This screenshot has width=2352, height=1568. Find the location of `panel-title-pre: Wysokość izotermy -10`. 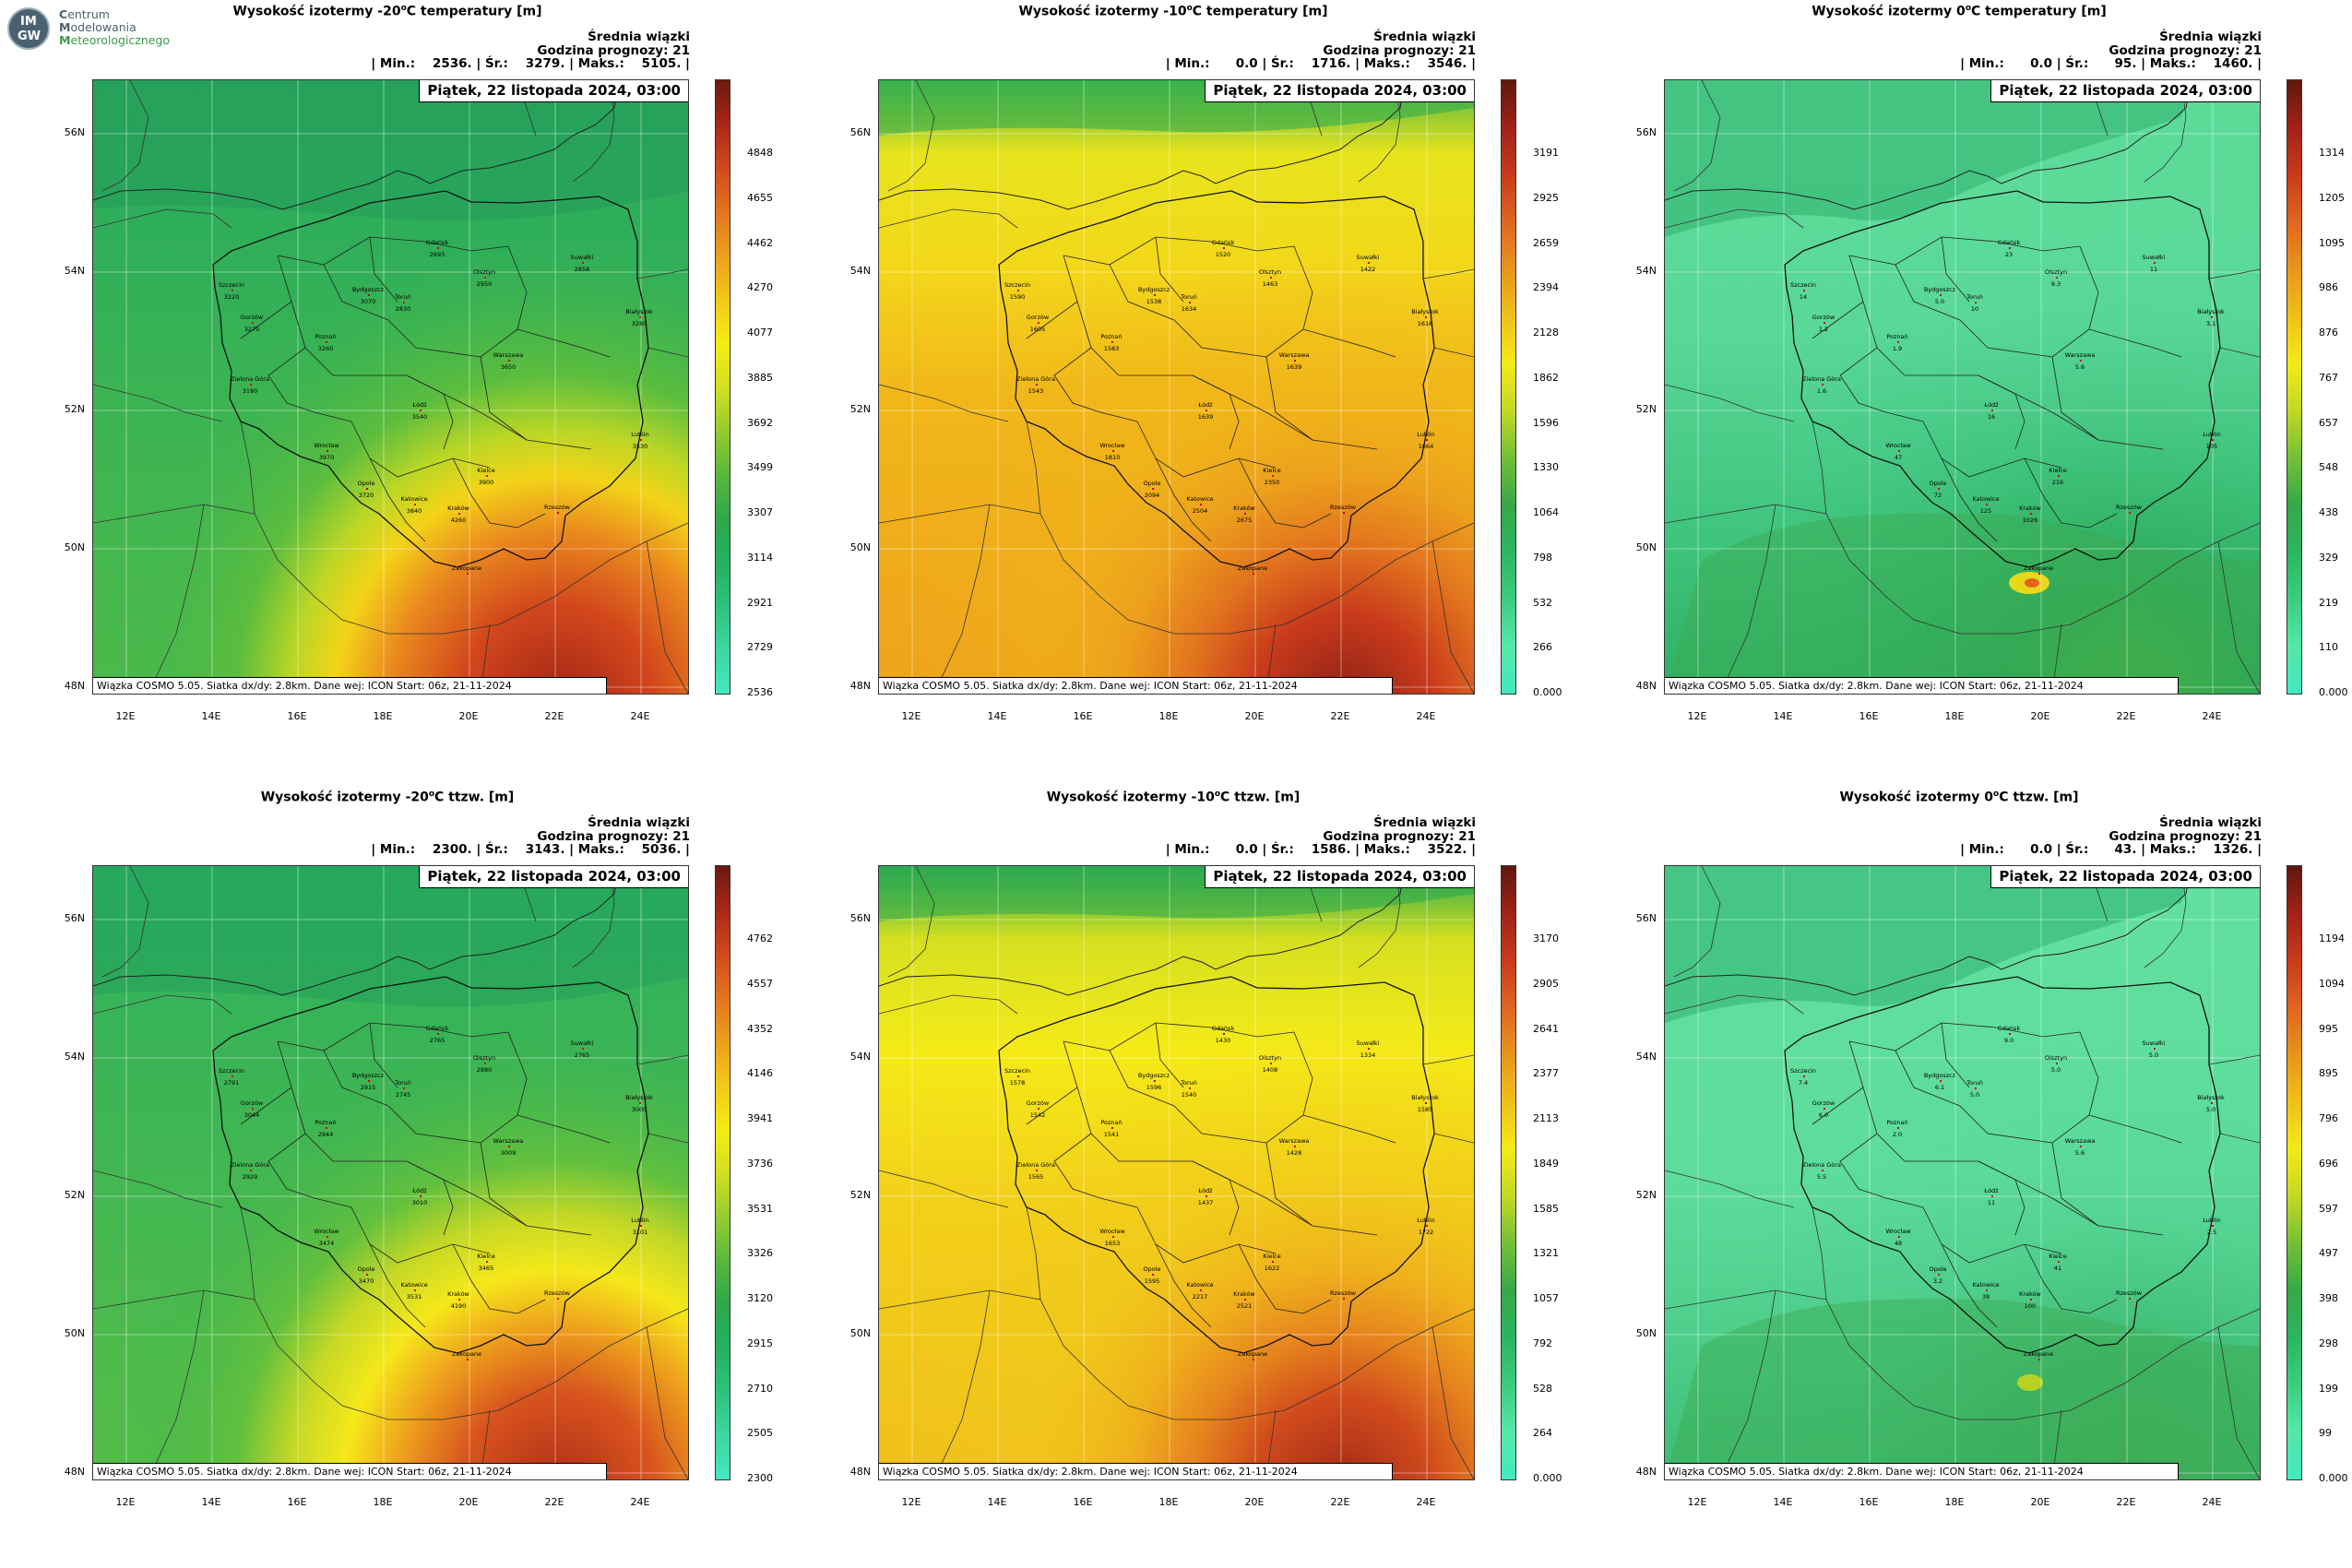

panel-title-pre: Wysokość izotermy -10 is located at coordinates (1130, 797).